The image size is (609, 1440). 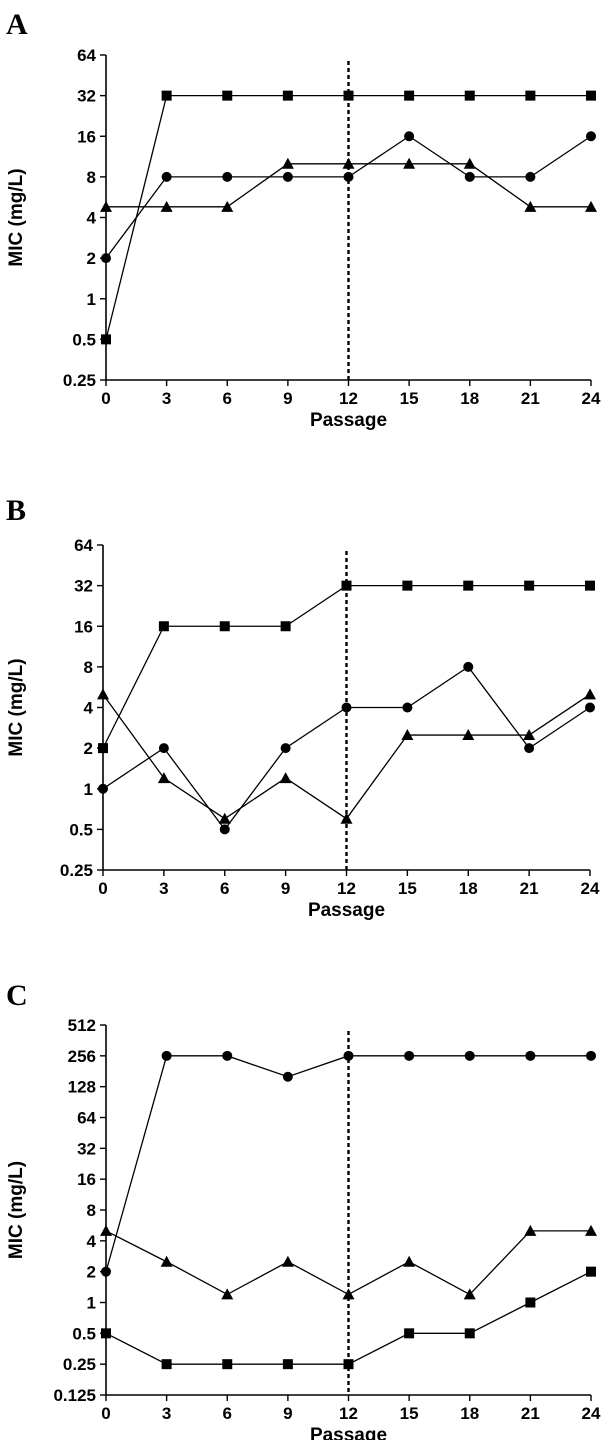 I want to click on y-tick-label: 512, so click(x=82, y=1025).